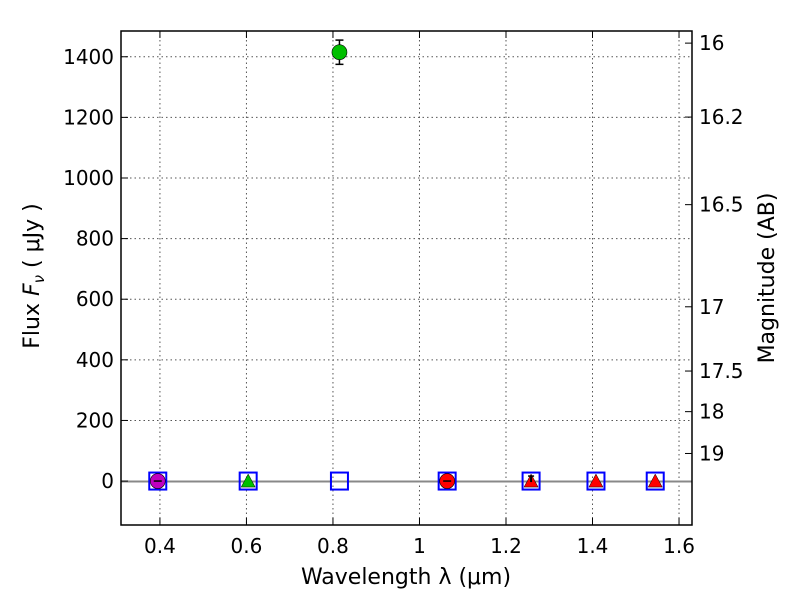  I want to click on y-tick-label-3: 600, so click(95, 299).